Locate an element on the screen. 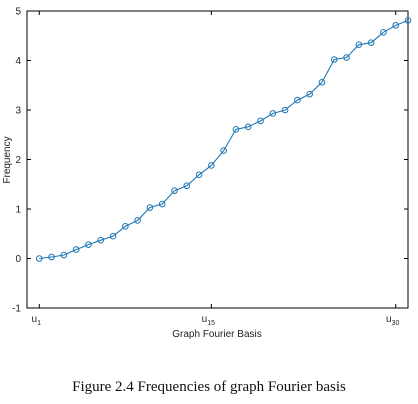 The height and width of the screenshot is (404, 418). y-axis-title: Frequency is located at coordinates (7, 159).